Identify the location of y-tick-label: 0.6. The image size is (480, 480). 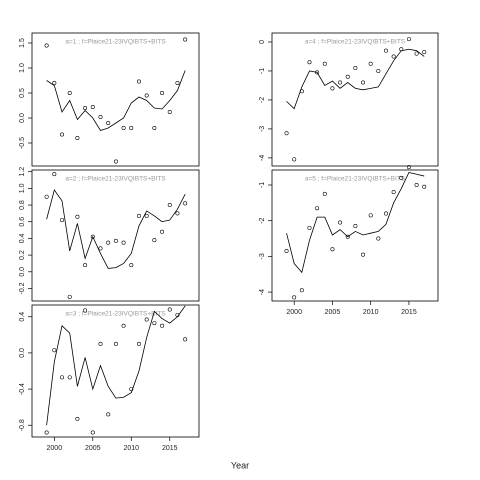
(22, 222).